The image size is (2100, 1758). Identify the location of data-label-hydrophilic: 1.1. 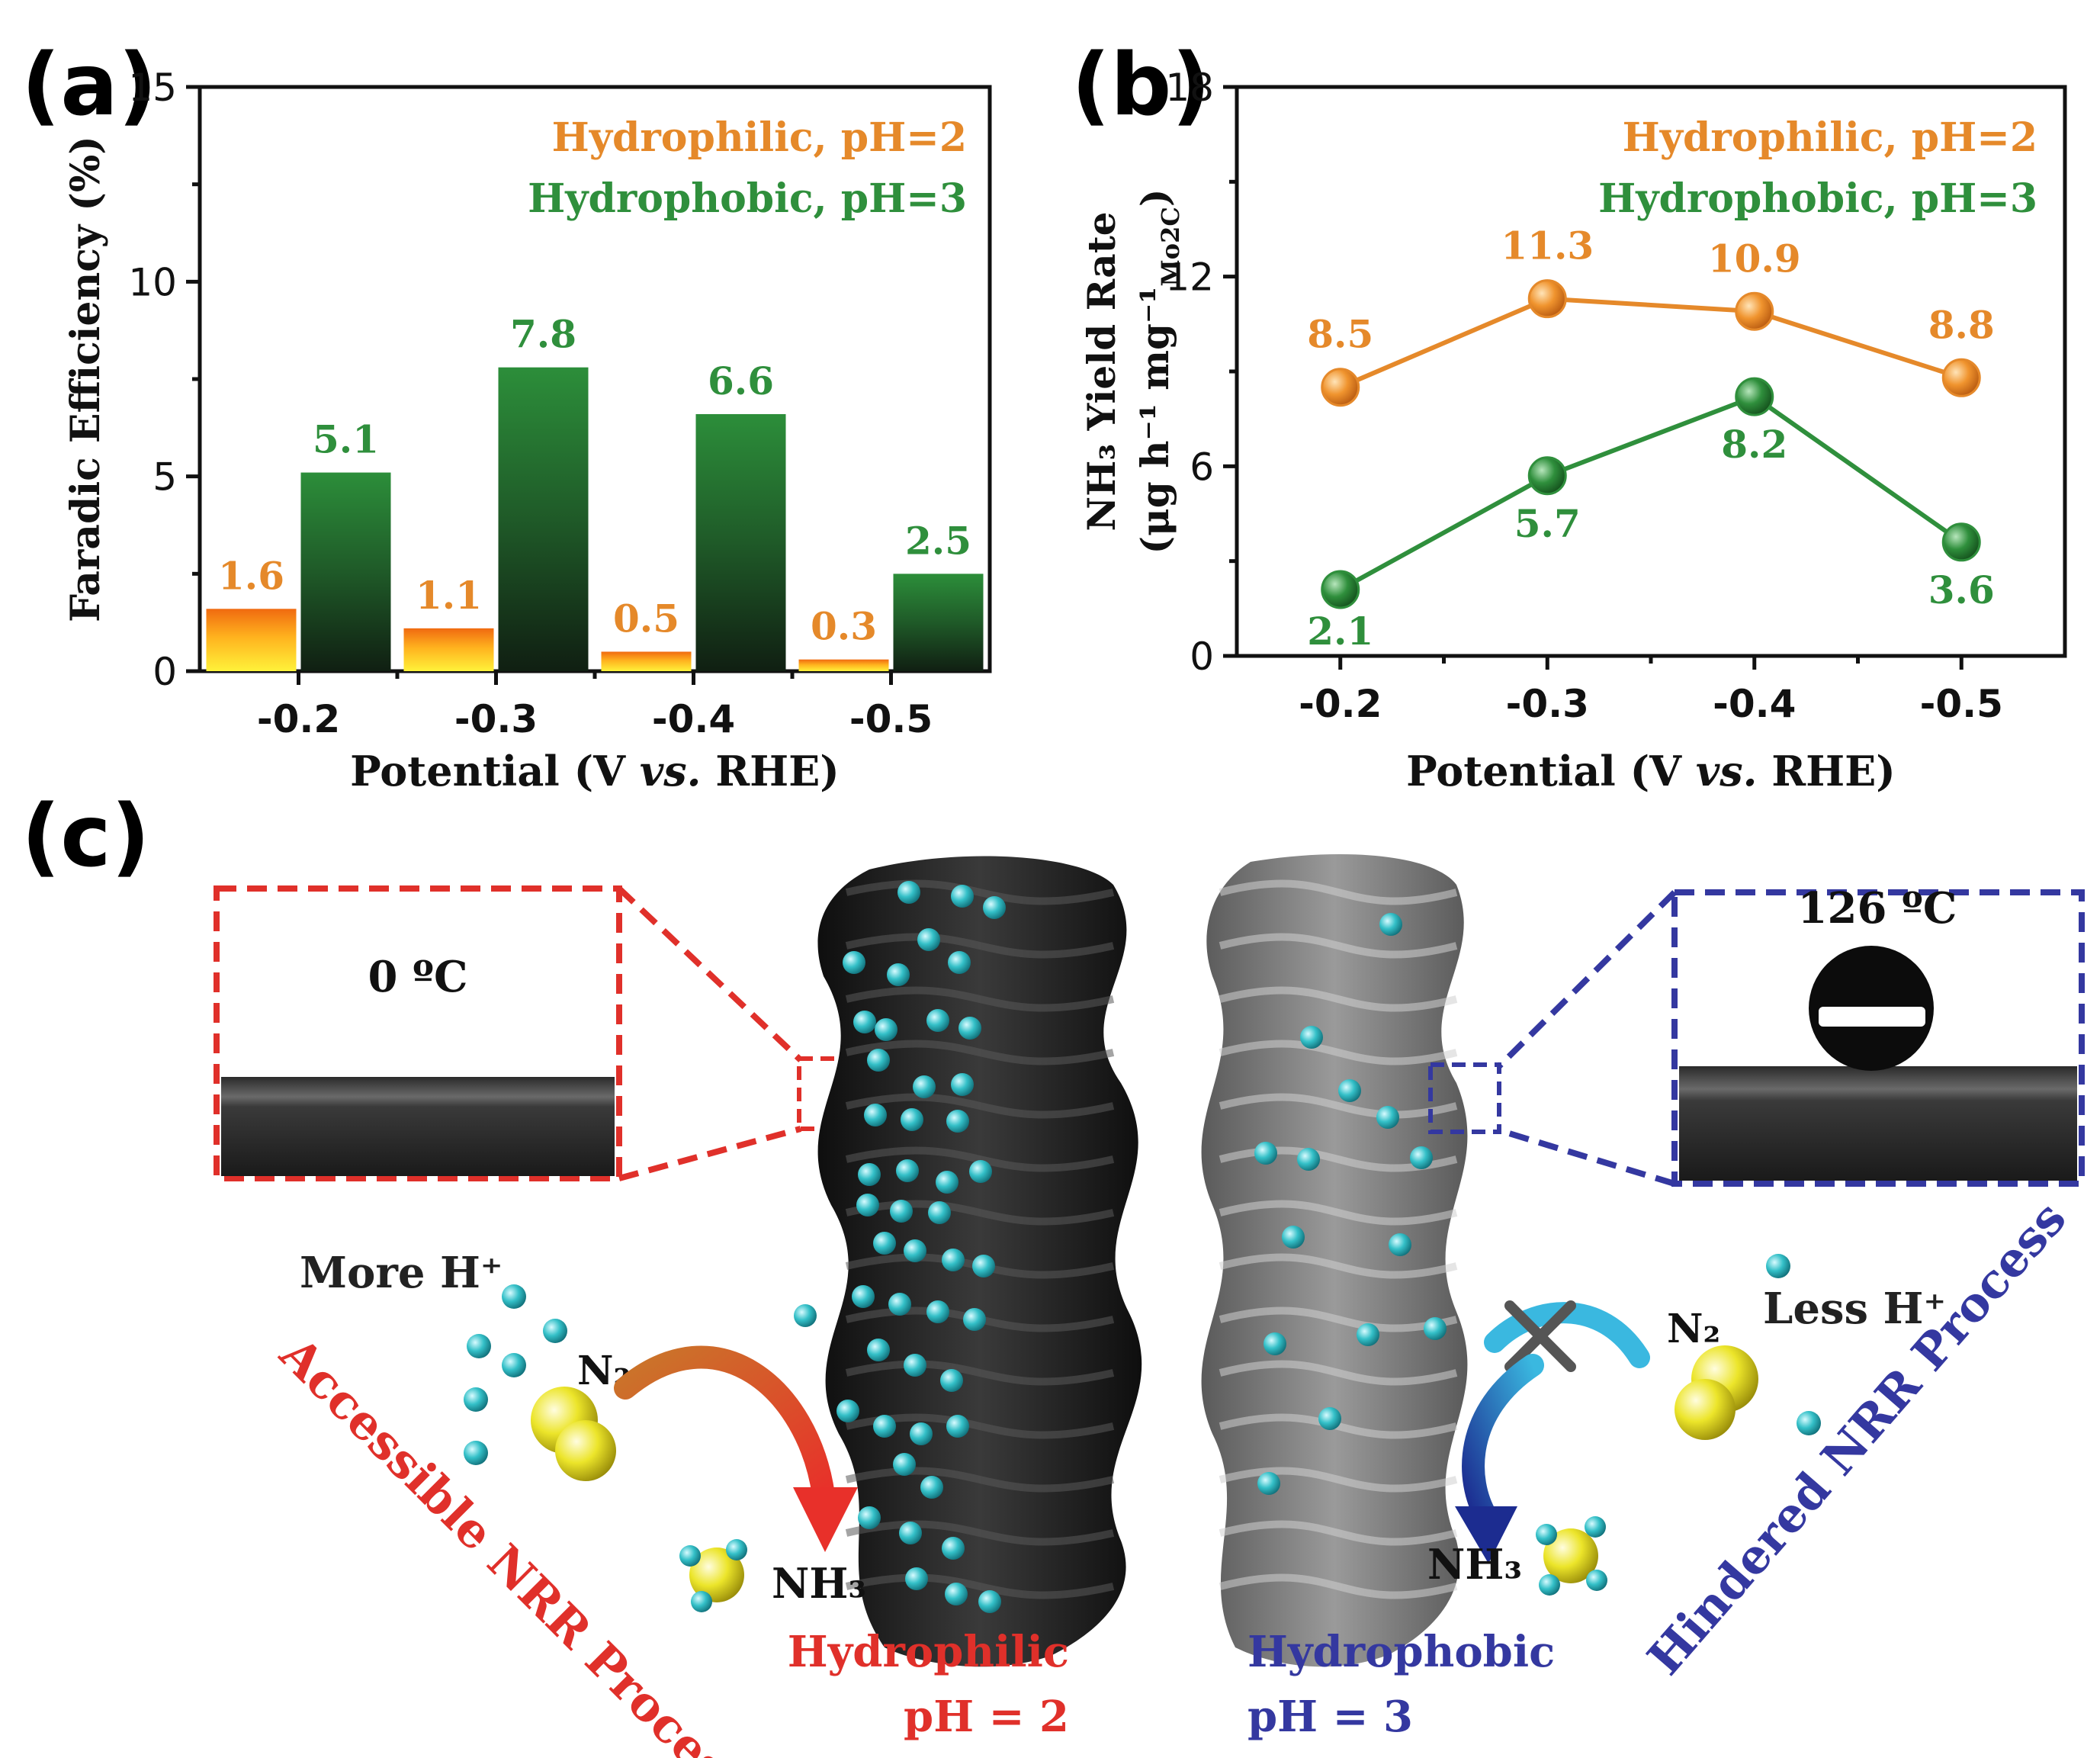
(449, 595).